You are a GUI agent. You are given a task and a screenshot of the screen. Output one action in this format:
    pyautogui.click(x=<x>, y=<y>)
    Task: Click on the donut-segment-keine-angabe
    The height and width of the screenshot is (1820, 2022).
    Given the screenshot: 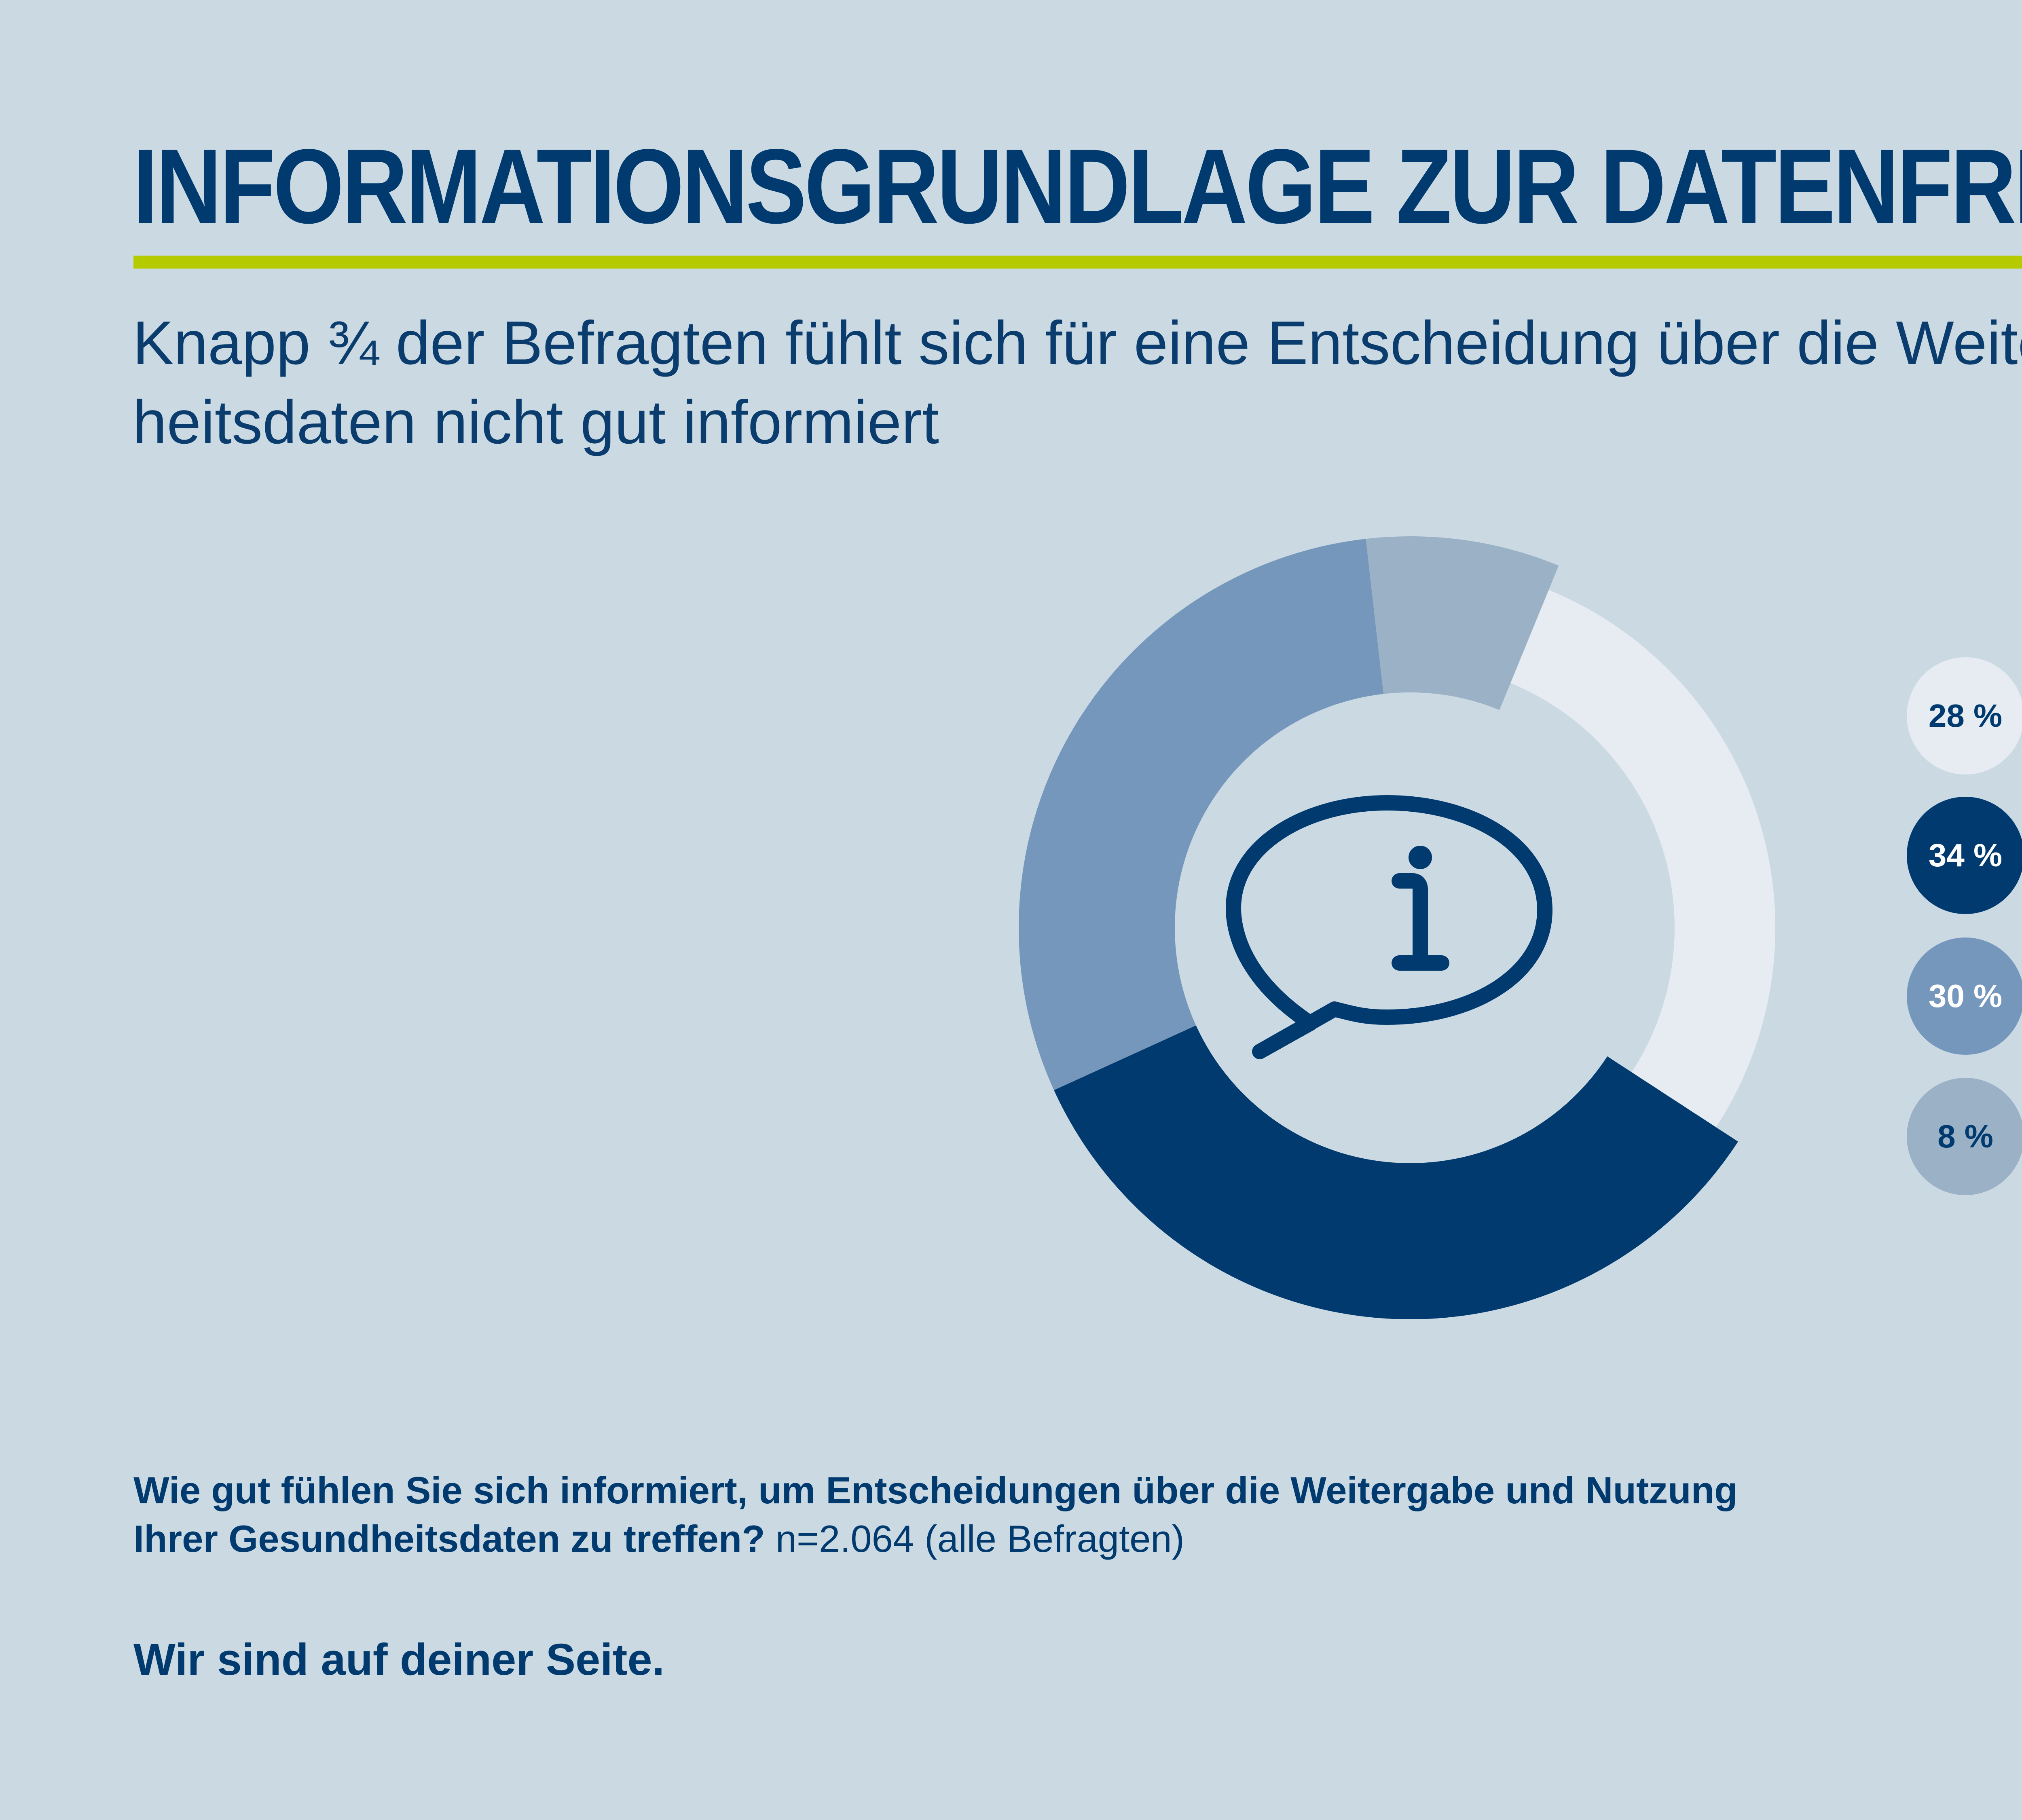 What is the action you would take?
    pyautogui.click(x=1462, y=623)
    